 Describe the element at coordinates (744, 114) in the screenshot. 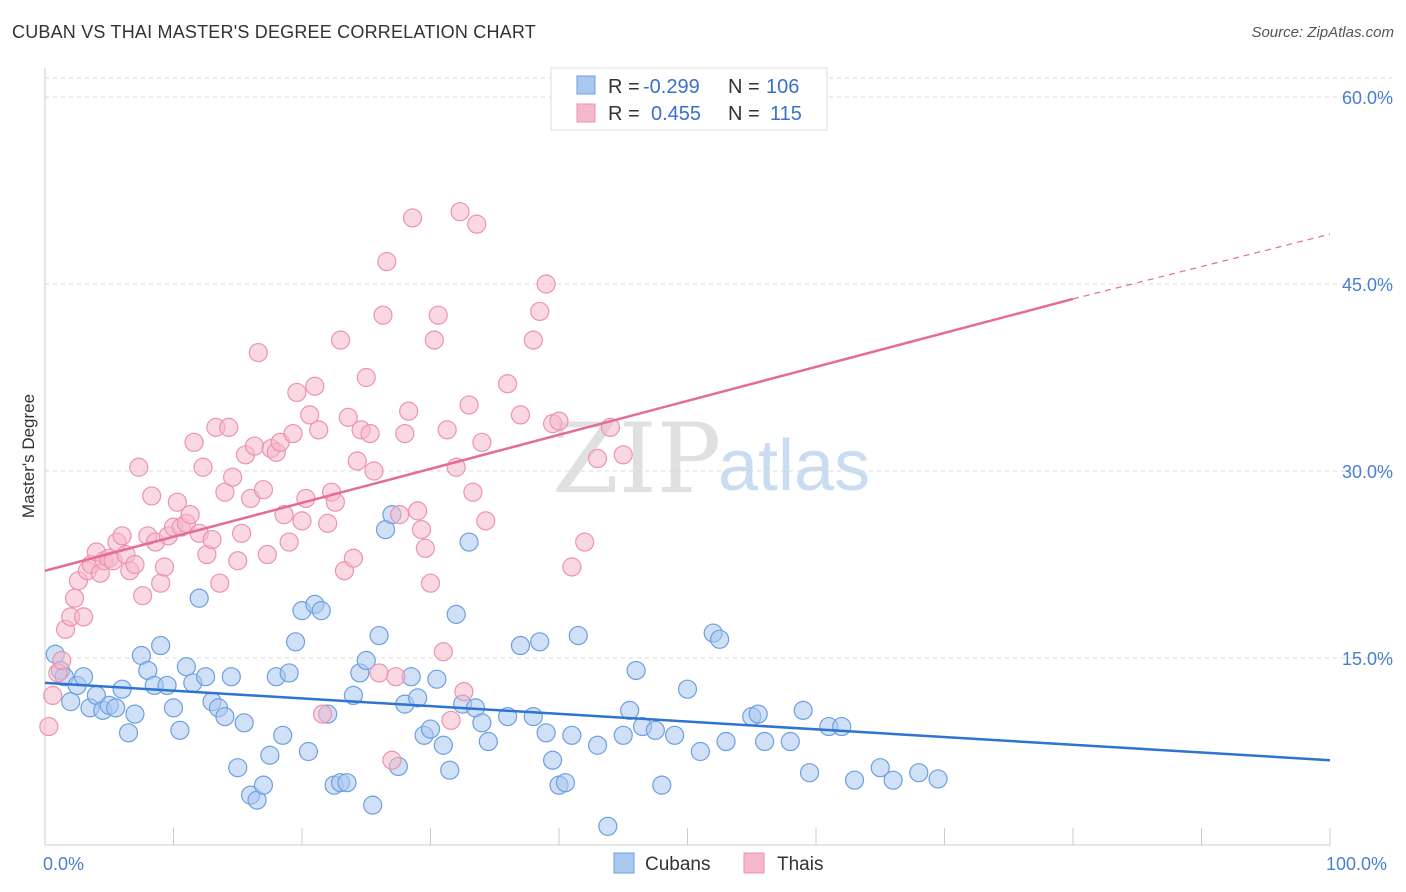

I see `legend-n-label-thais: N =` at that location.